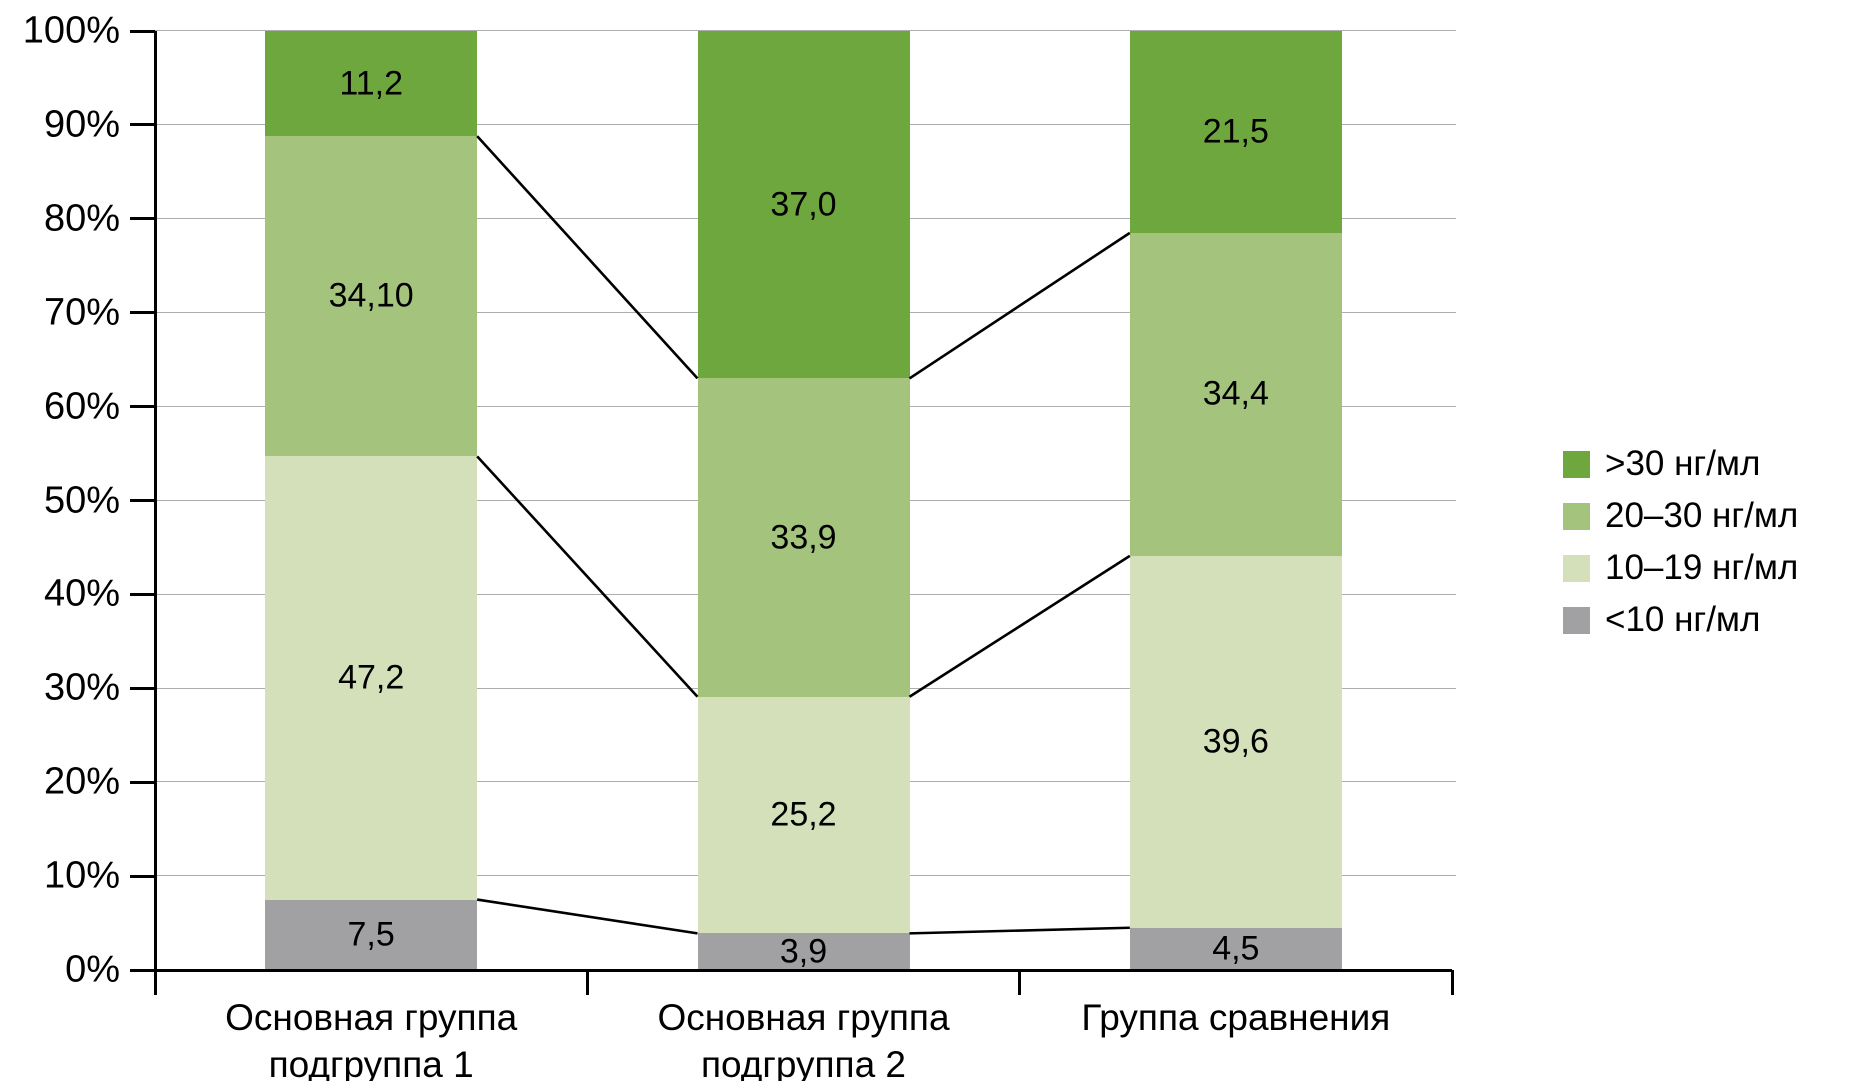 Image resolution: width=1861 pixels, height=1081 pixels. I want to click on category-label: Основная группа подгруппа 2, so click(803, 1037).